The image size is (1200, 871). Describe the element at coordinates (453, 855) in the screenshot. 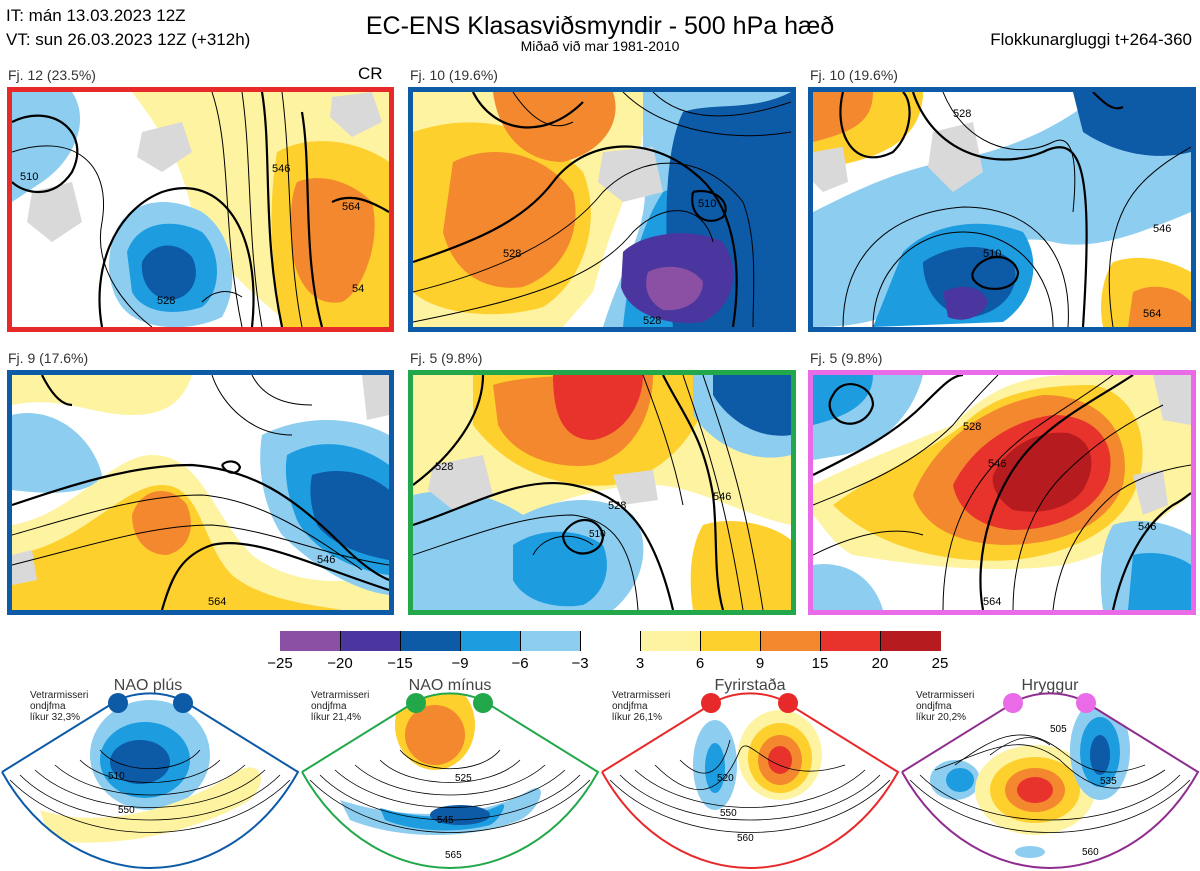

I see `contour-label: 565` at that location.